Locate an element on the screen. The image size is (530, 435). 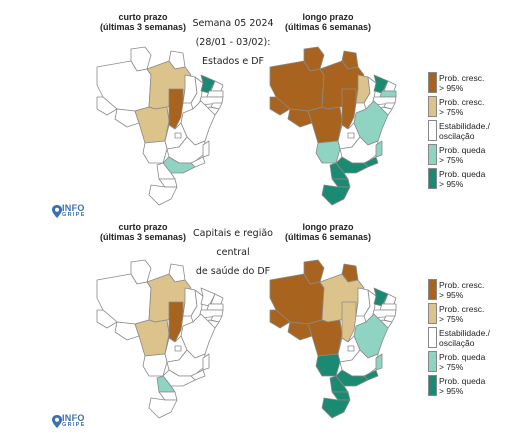
legend-label: Prob. queda > 75% is located at coordinates (462, 155).